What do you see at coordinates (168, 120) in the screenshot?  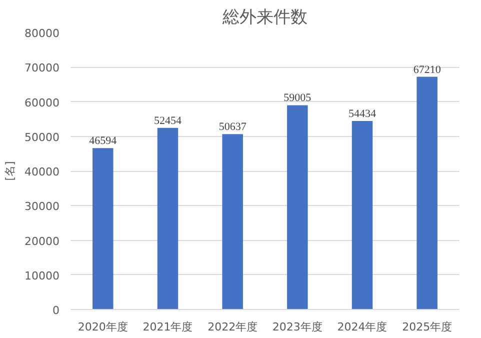 I see `data-label: 52454` at bounding box center [168, 120].